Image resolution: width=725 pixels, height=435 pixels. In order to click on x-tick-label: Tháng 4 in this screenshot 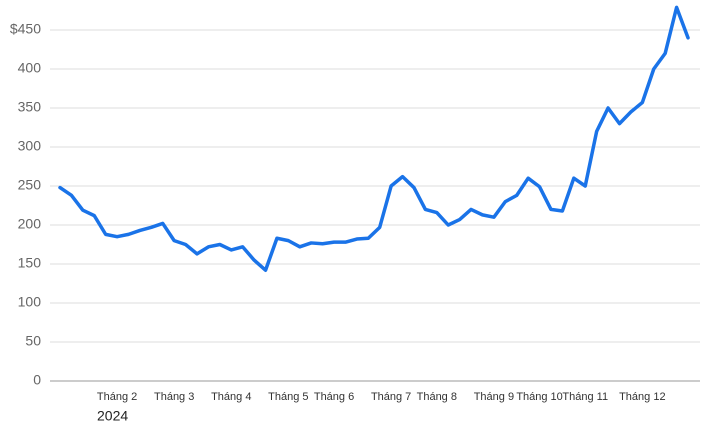, I will do `click(231, 397)`.